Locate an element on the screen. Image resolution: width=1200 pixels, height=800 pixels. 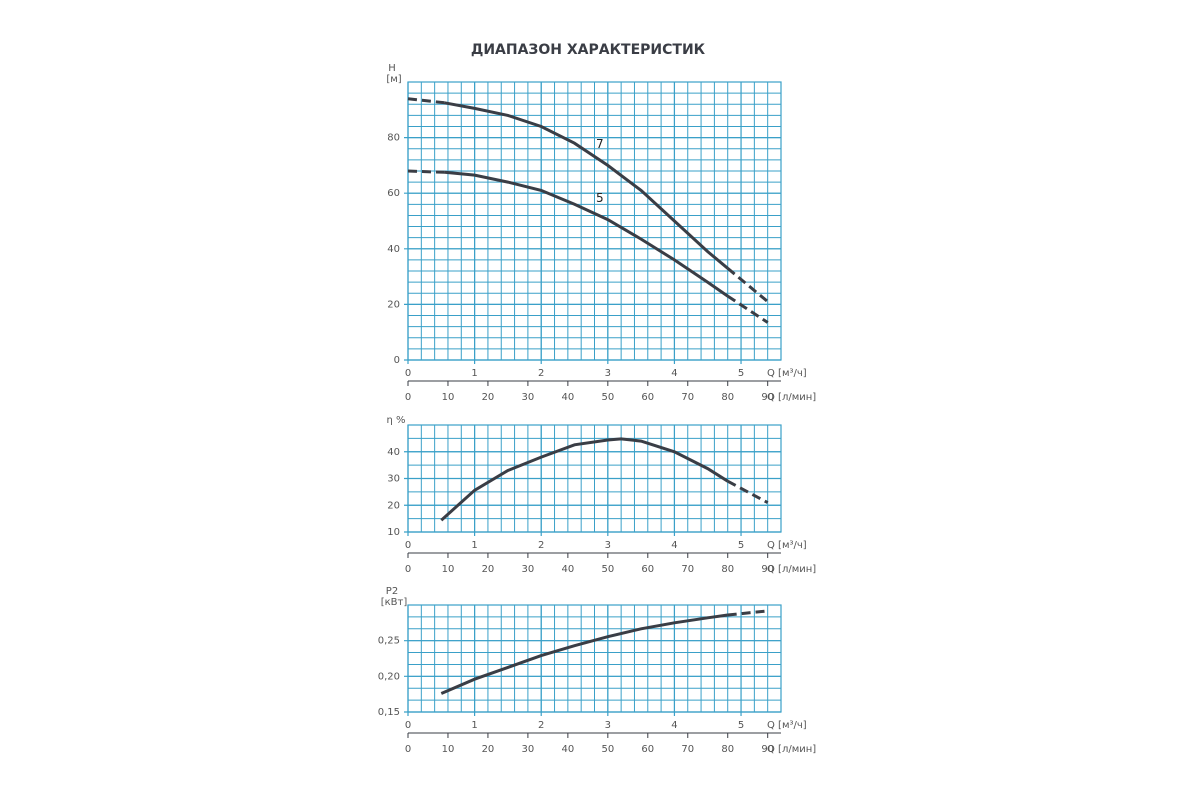
y-tick-label: 80 is located at coordinates (393, 138).